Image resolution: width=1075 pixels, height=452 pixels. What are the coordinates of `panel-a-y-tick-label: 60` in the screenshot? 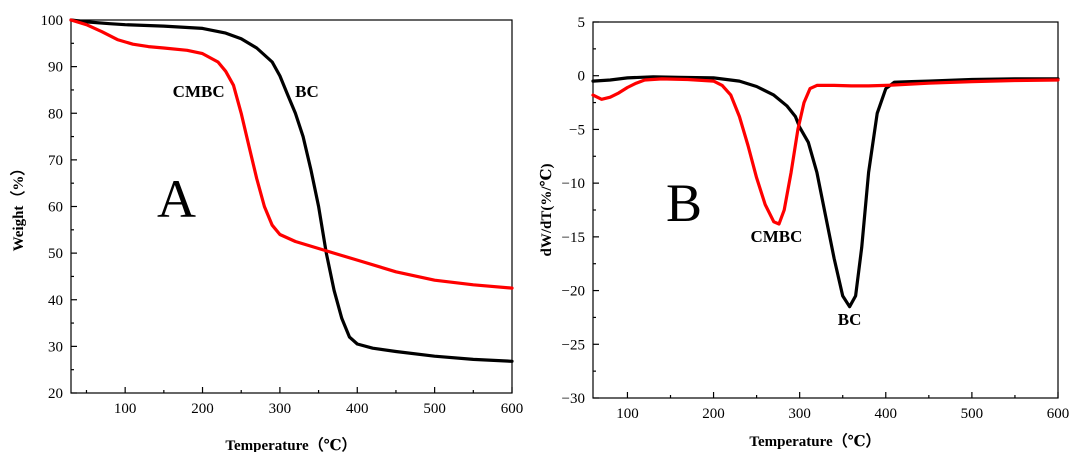 It's located at (55, 208).